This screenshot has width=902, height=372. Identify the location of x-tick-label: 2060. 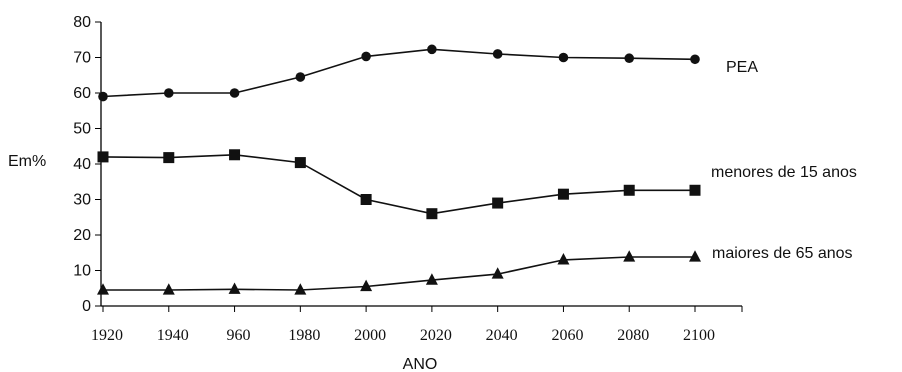
(567, 335).